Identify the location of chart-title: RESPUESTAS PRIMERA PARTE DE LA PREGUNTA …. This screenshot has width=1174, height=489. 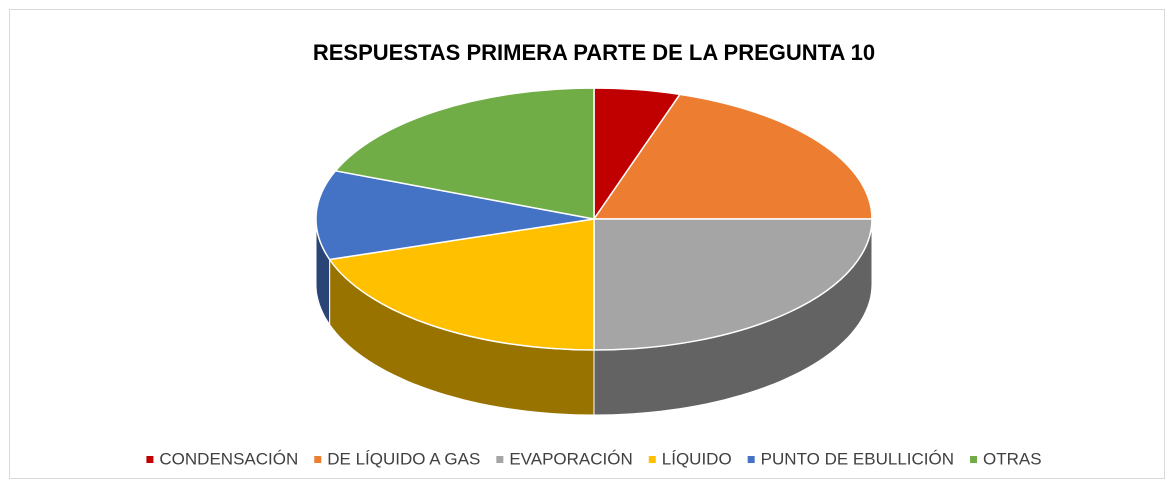
(594, 52).